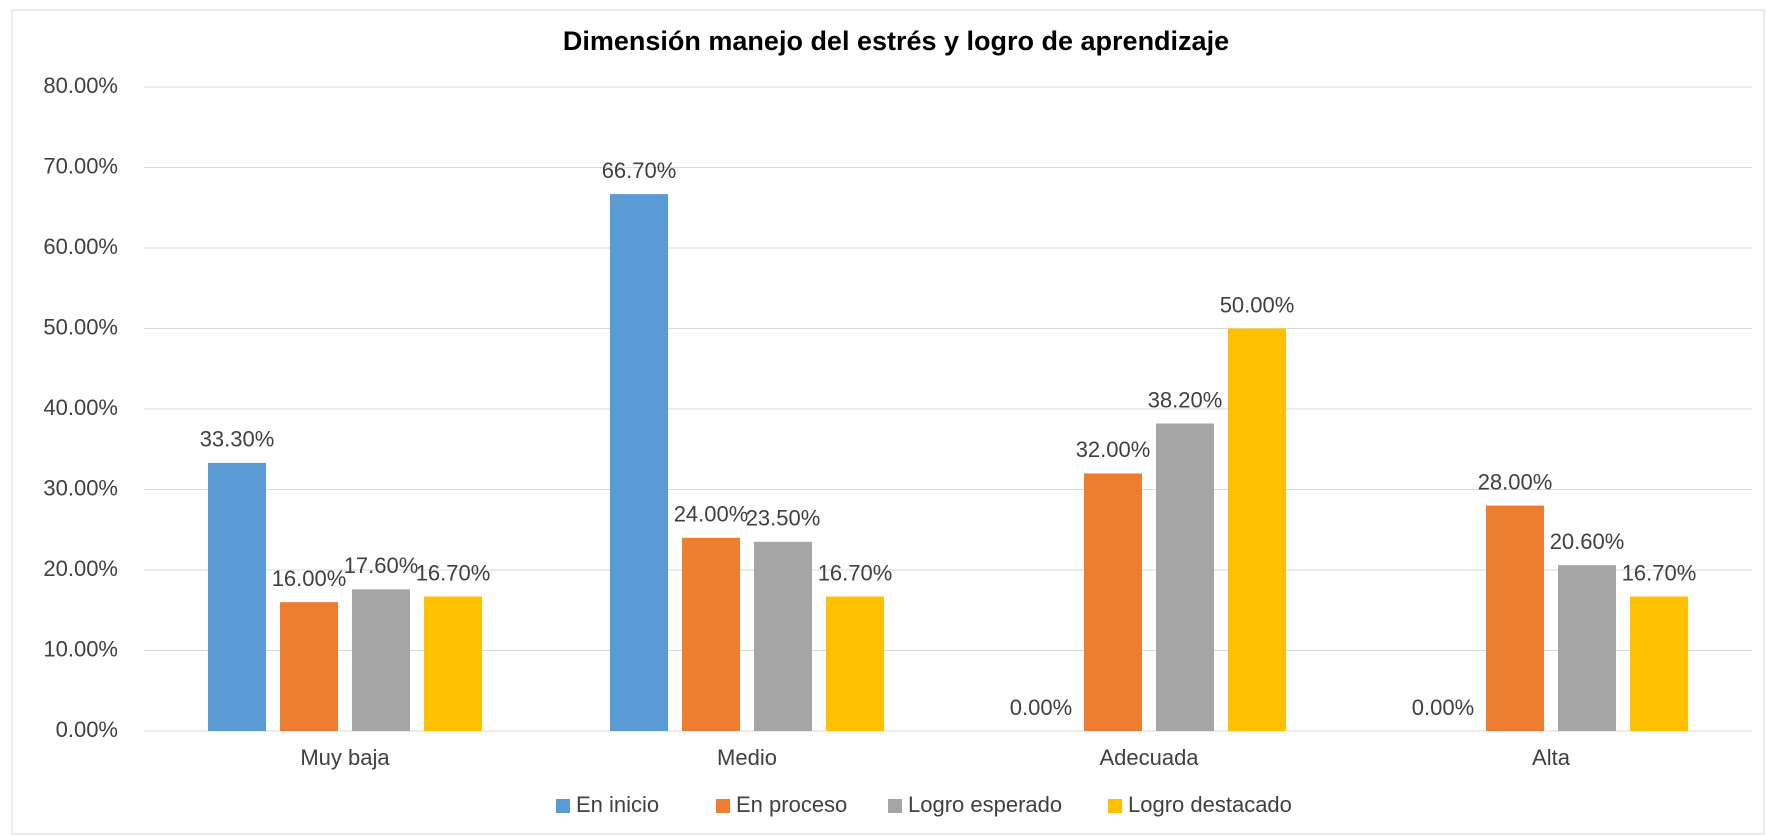 This screenshot has width=1766, height=836. Describe the element at coordinates (345, 757) in the screenshot. I see `x-tick-label: Muy baja` at that location.